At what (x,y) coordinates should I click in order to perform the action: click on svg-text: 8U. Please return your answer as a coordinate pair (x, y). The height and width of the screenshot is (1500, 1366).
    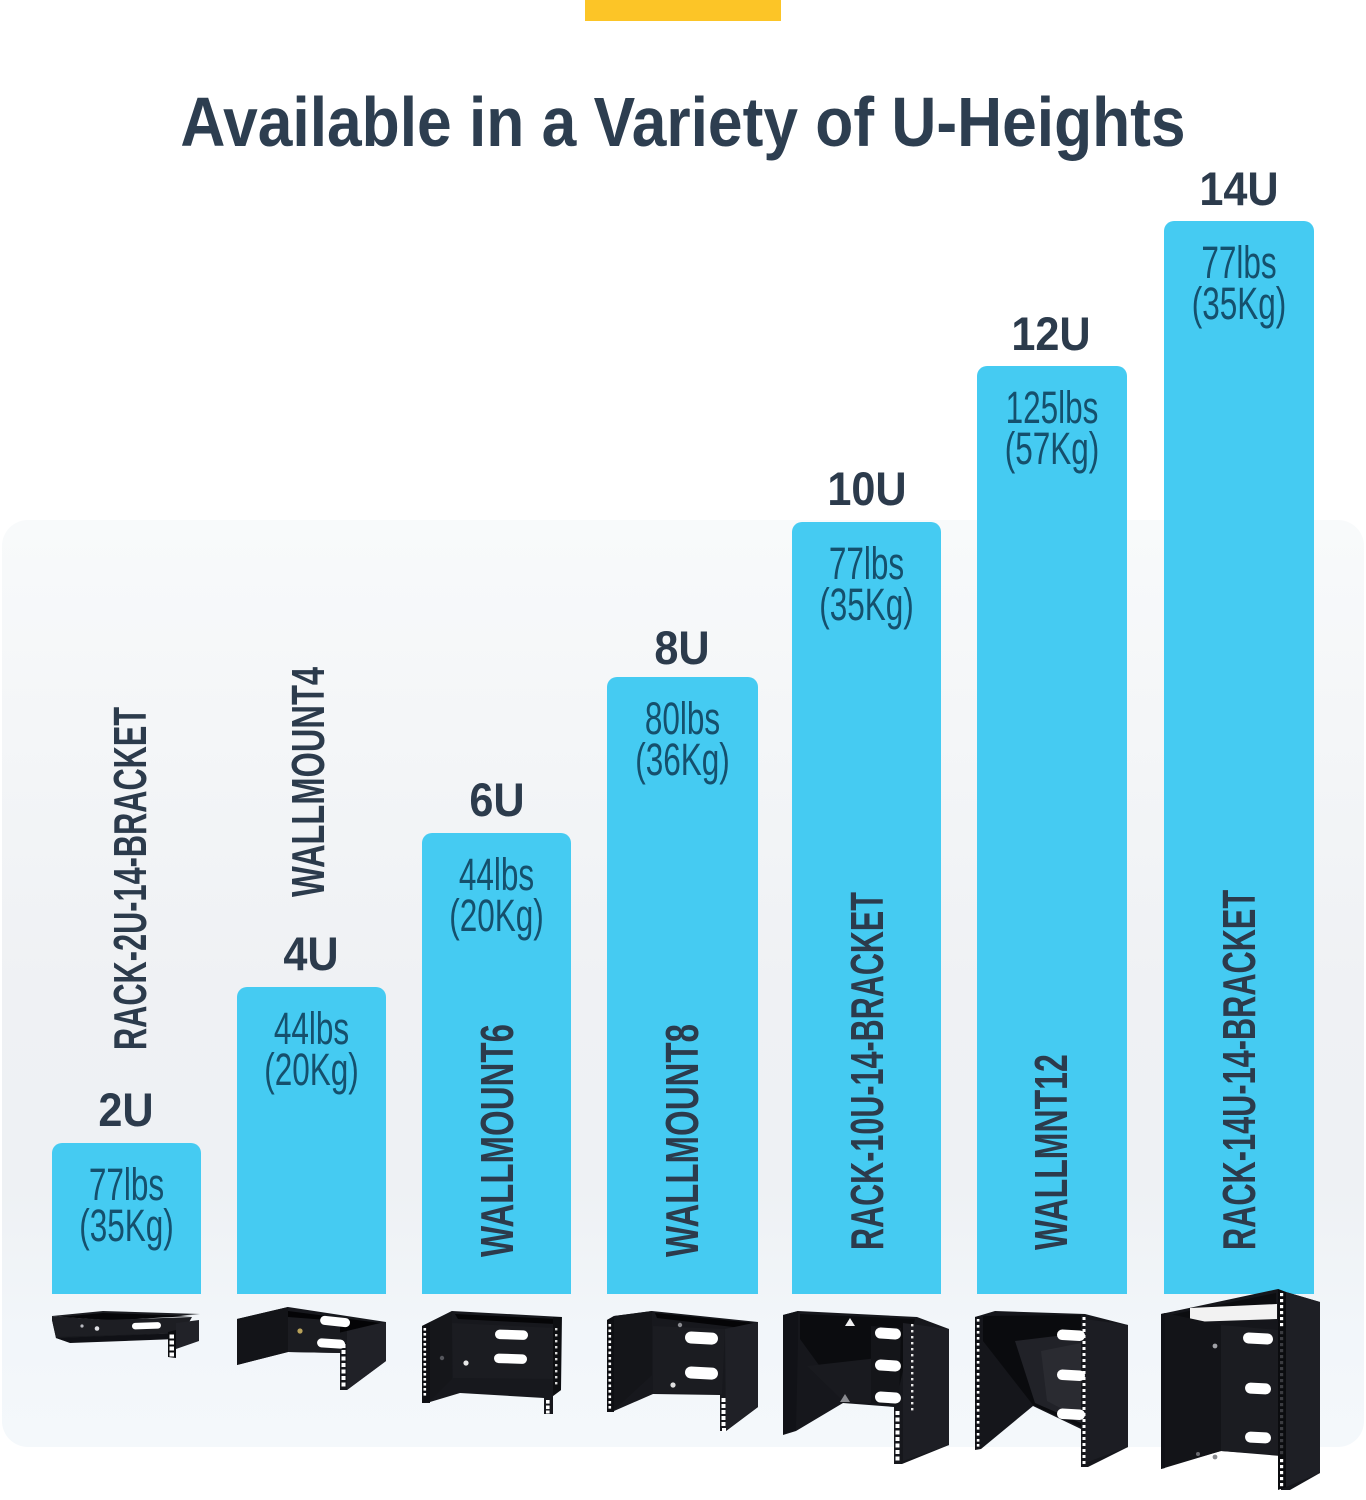
    Looking at the image, I should click on (681, 647).